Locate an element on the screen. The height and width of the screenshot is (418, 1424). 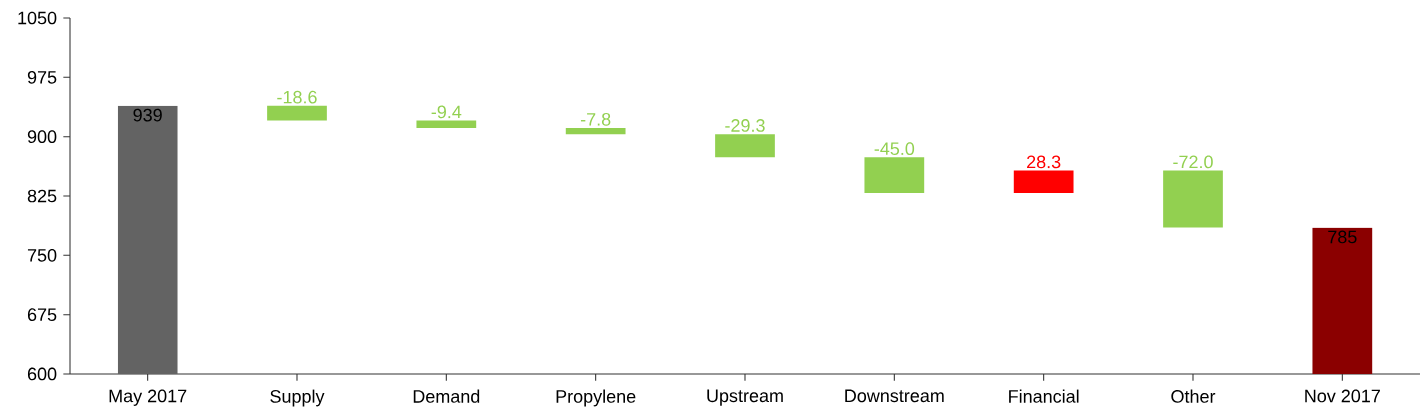
data-label: -18.6 is located at coordinates (297, 97).